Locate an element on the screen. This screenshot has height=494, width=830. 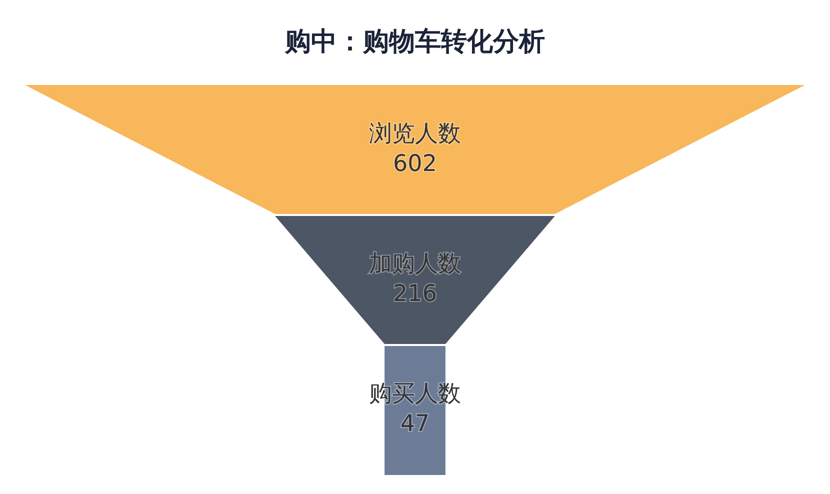
data-label: 47 is located at coordinates (415, 424).